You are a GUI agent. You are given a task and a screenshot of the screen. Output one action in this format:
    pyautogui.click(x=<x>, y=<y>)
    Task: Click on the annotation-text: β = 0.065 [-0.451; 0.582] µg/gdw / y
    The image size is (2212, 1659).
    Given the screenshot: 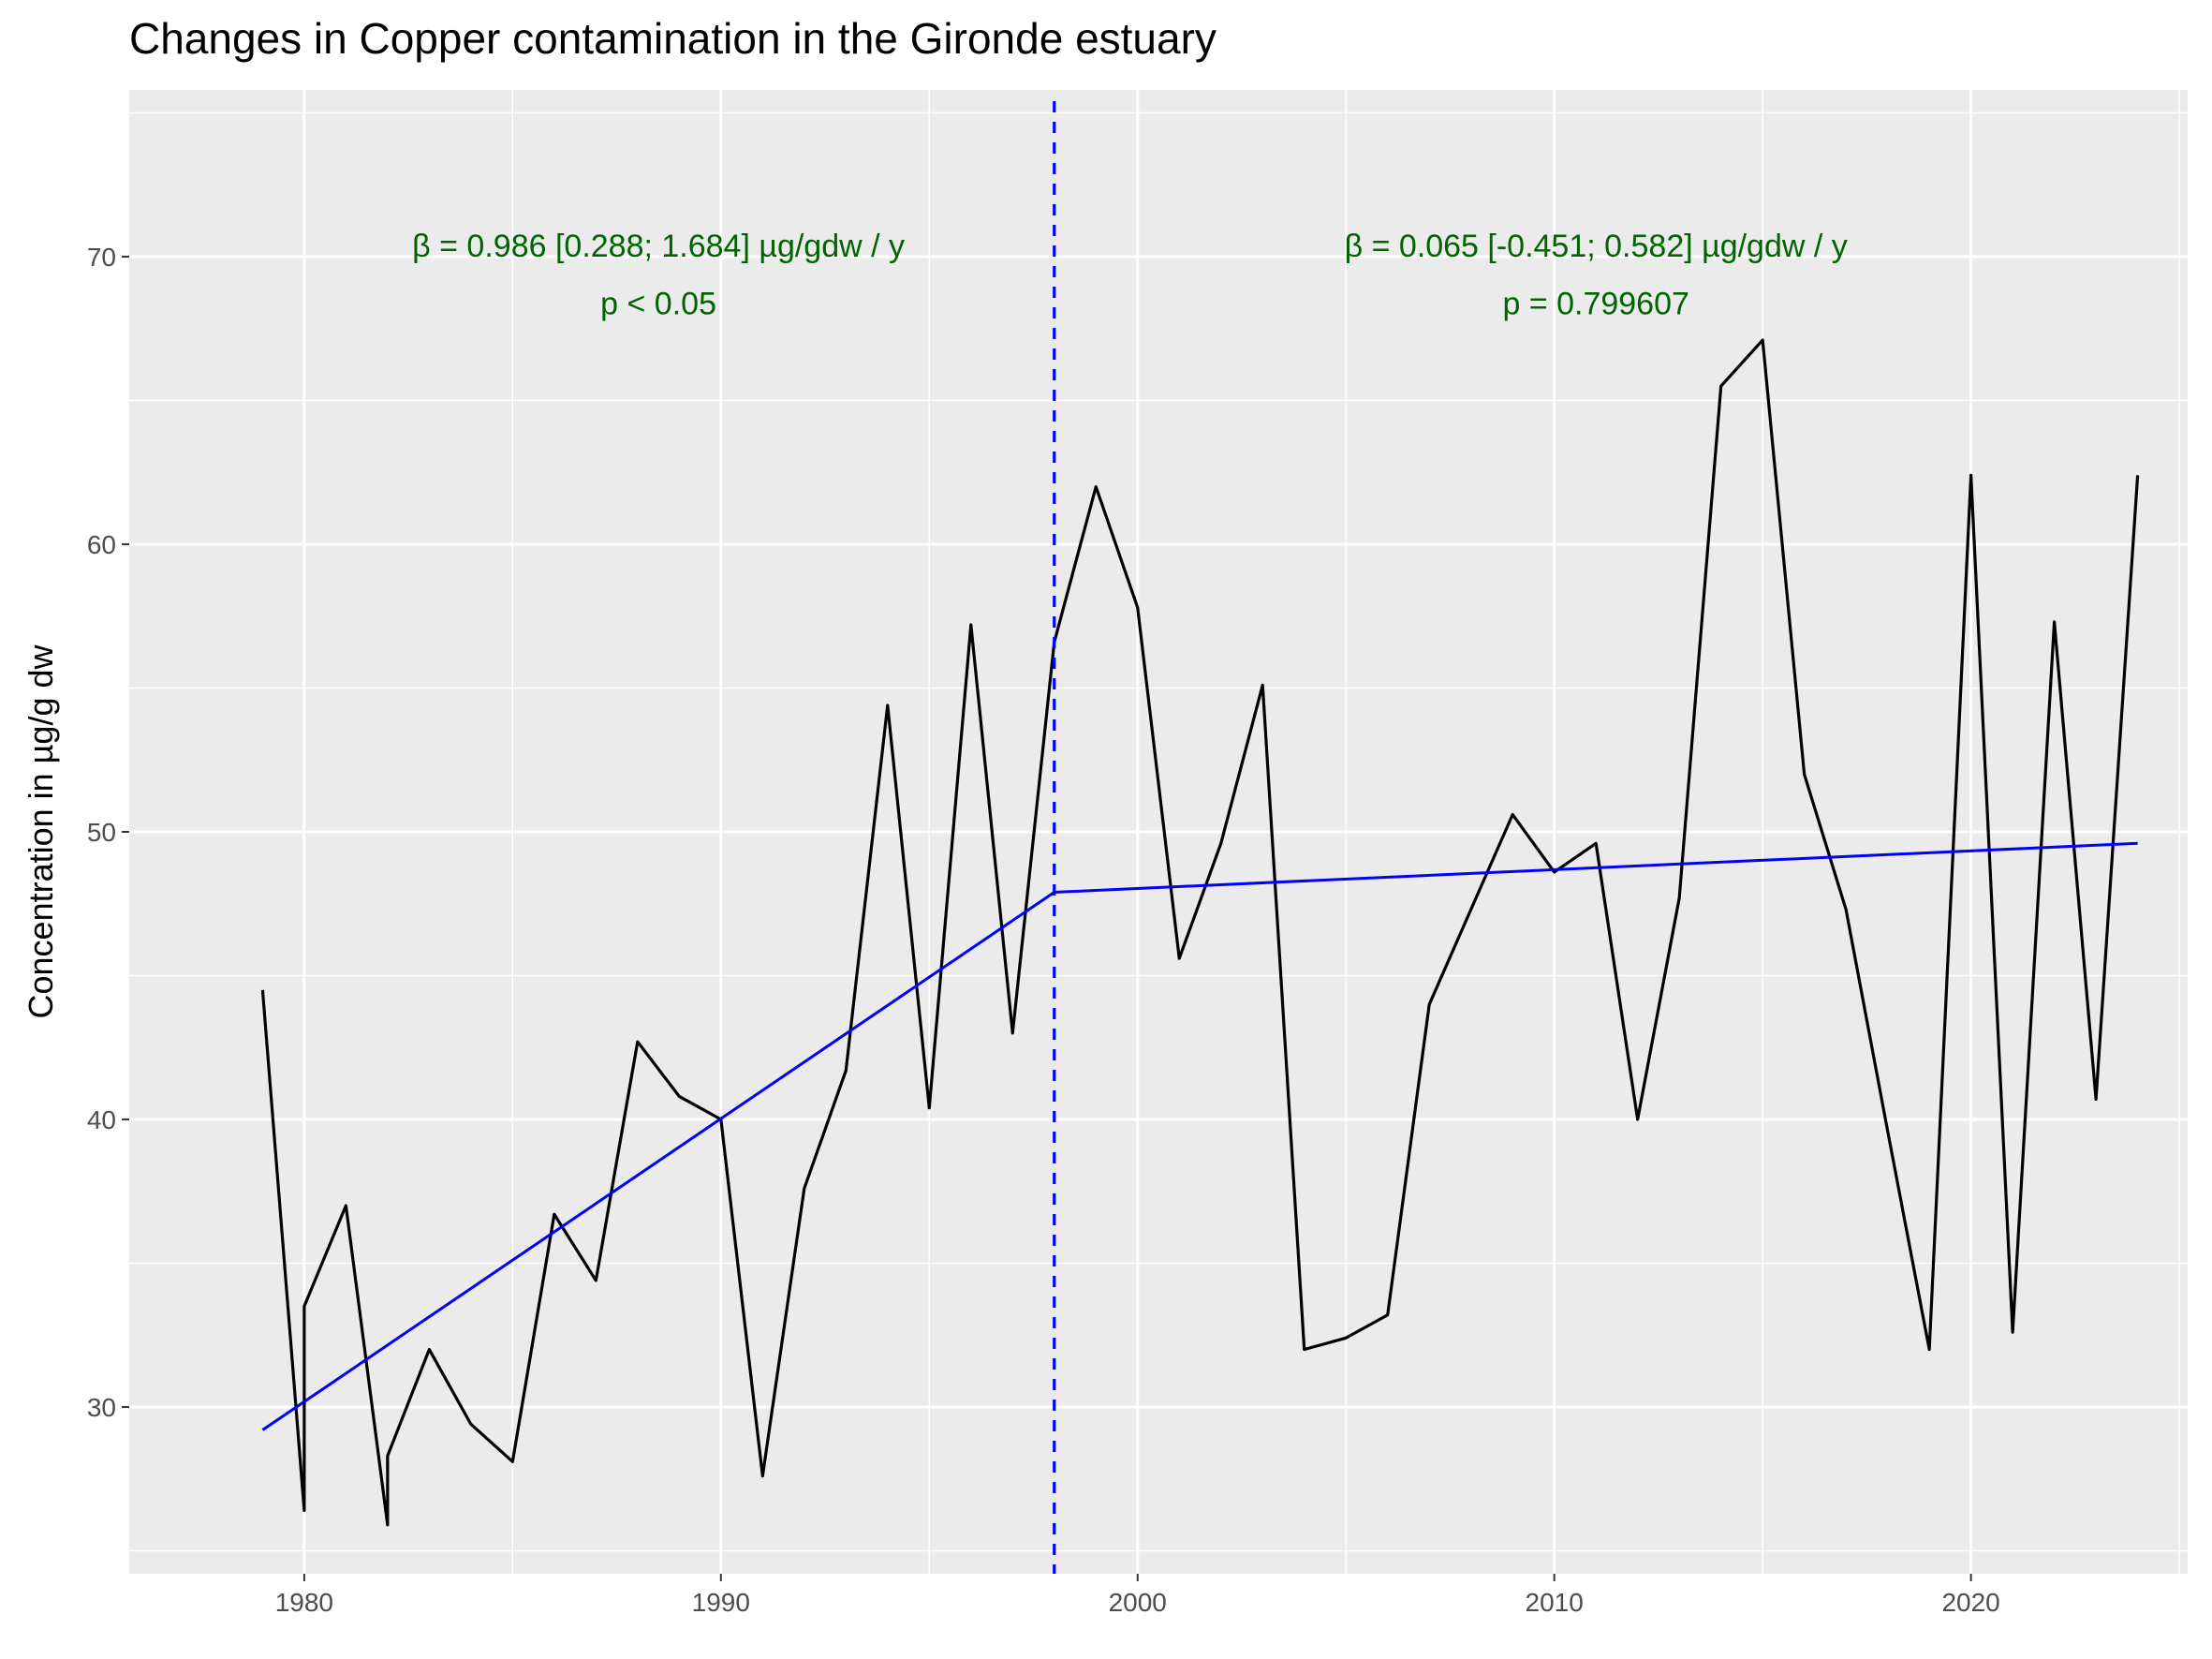 What is the action you would take?
    pyautogui.click(x=1597, y=247)
    